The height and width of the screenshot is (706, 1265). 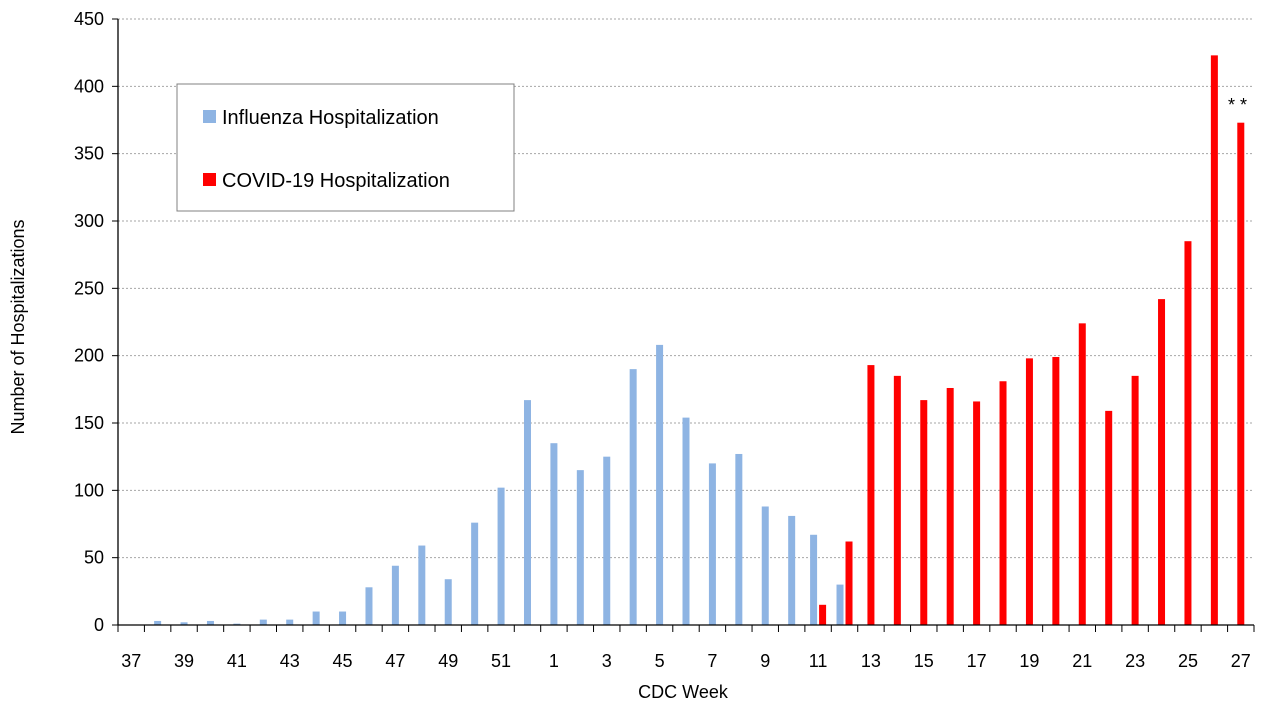 I want to click on y-tick-labels: 0 50 100 150 200 250 300 350 400 450, so click(x=89, y=322).